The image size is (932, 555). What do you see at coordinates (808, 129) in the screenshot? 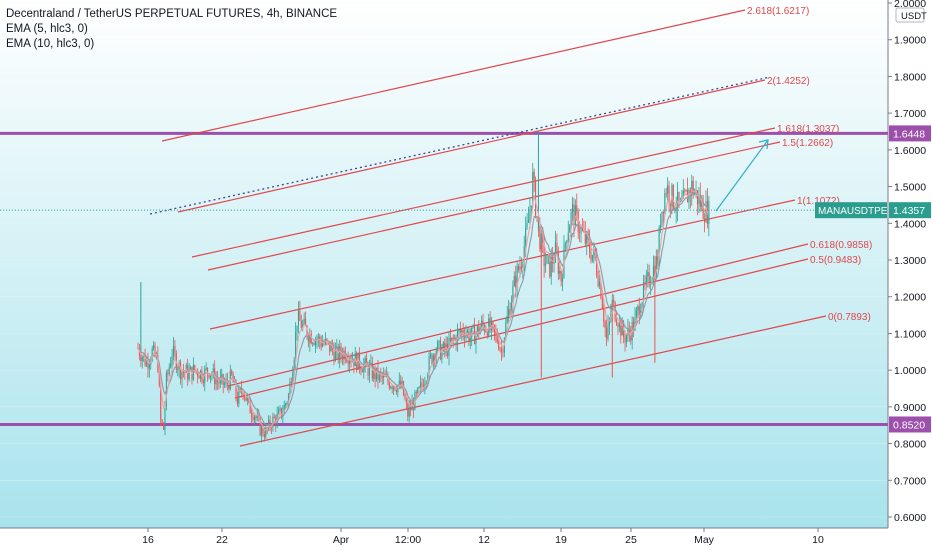
I see `fib-label: 1.618(1.3037)` at bounding box center [808, 129].